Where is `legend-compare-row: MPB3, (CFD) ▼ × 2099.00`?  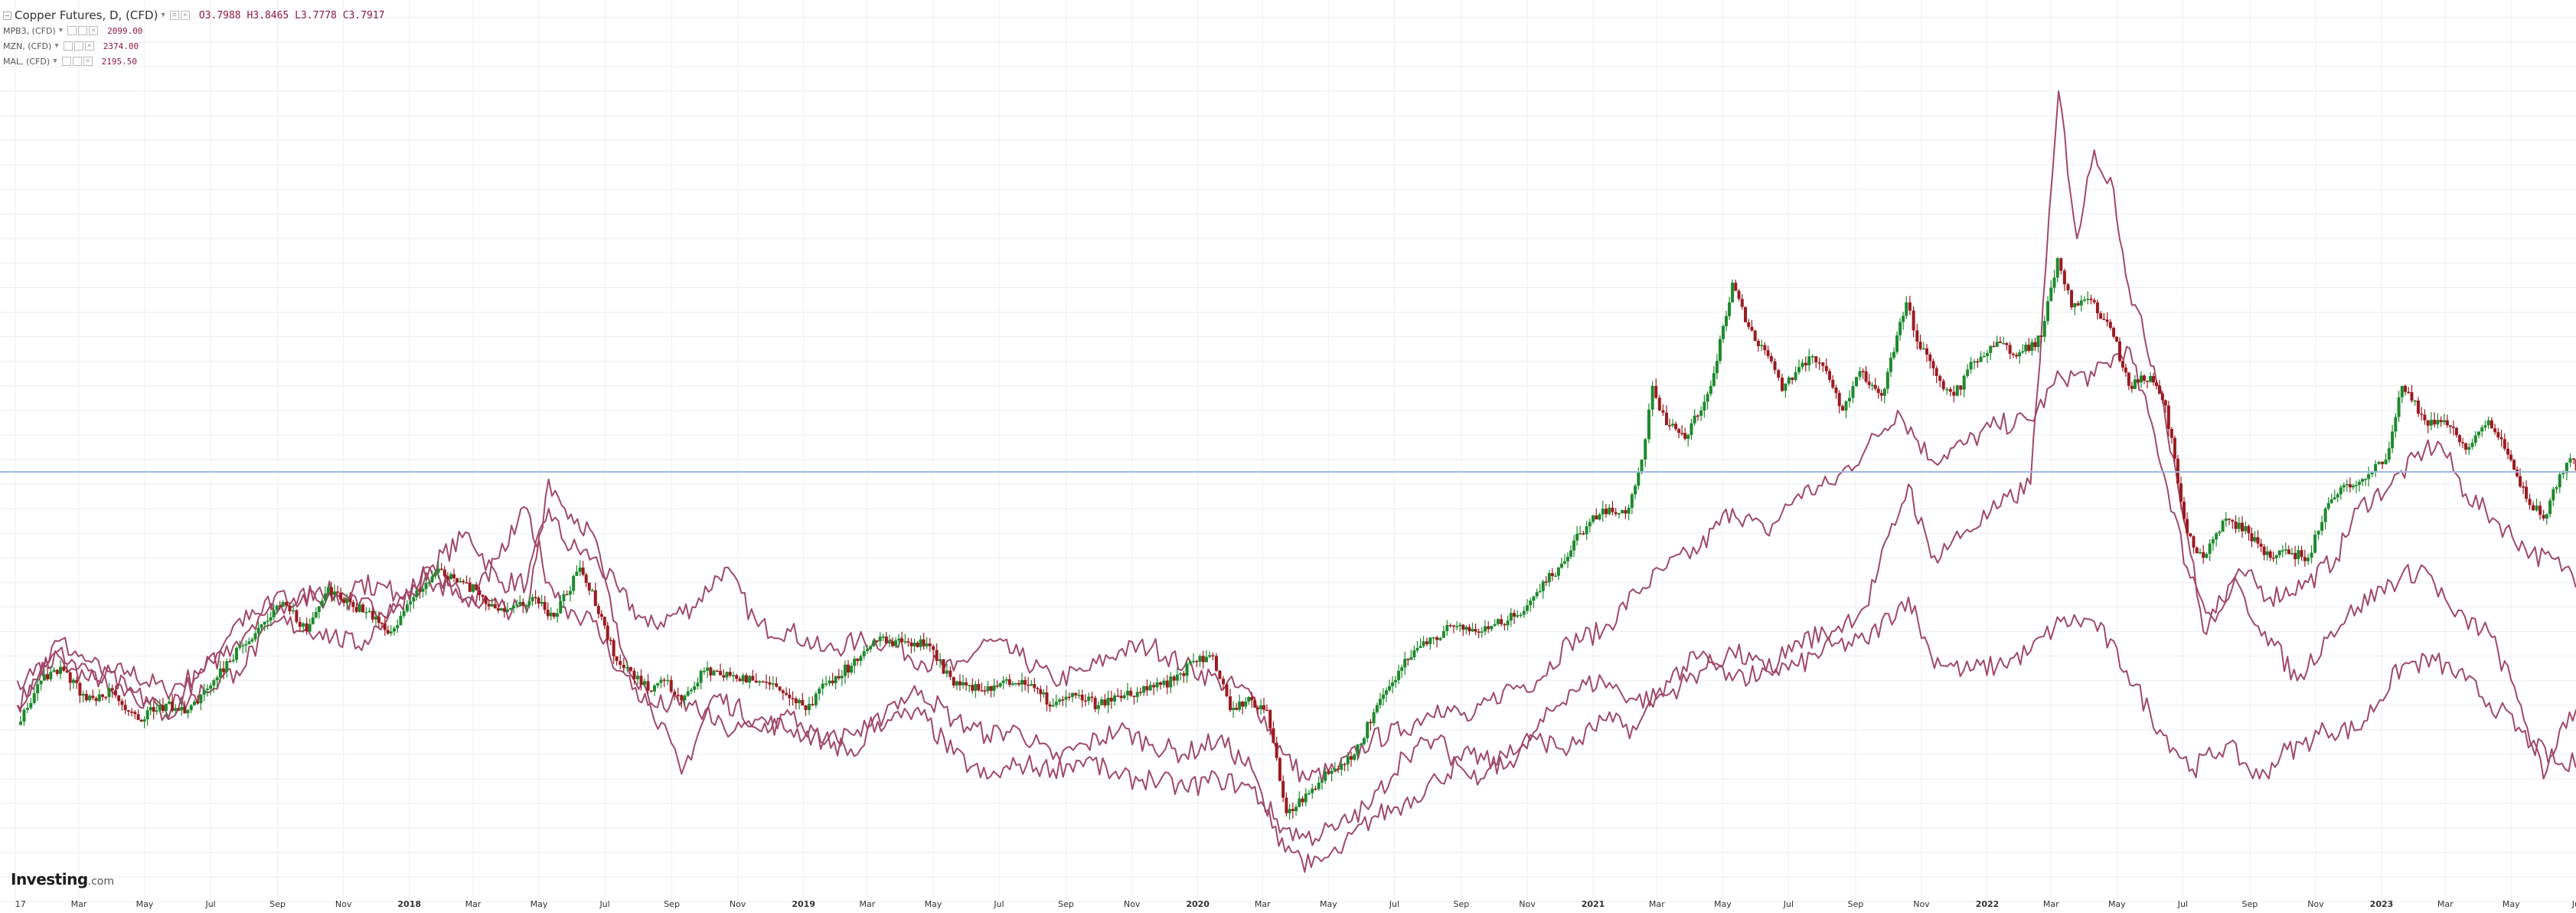 legend-compare-row: MPB3, (CFD) ▼ × 2099.00 is located at coordinates (194, 31).